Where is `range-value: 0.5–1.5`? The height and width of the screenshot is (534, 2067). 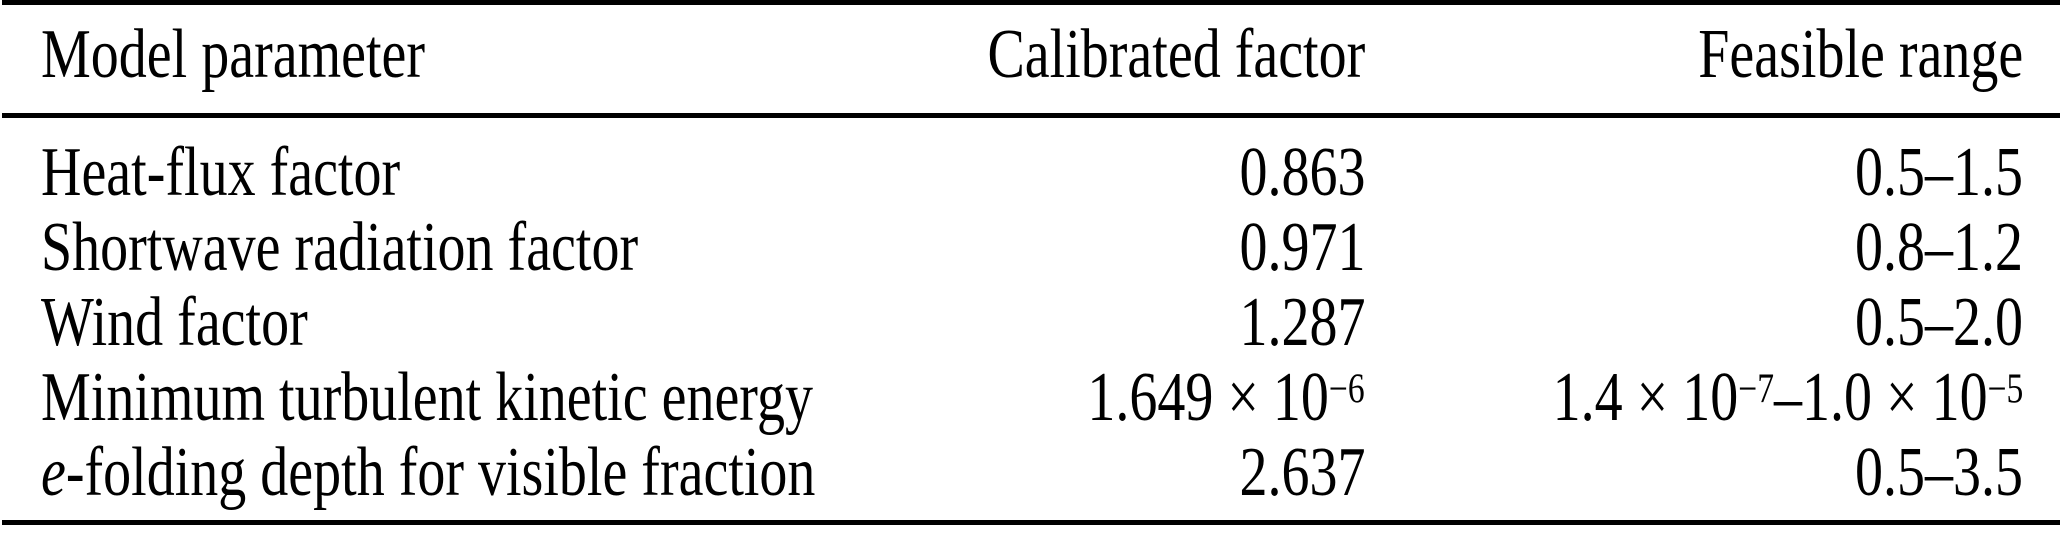 range-value: 0.5–1.5 is located at coordinates (1939, 172).